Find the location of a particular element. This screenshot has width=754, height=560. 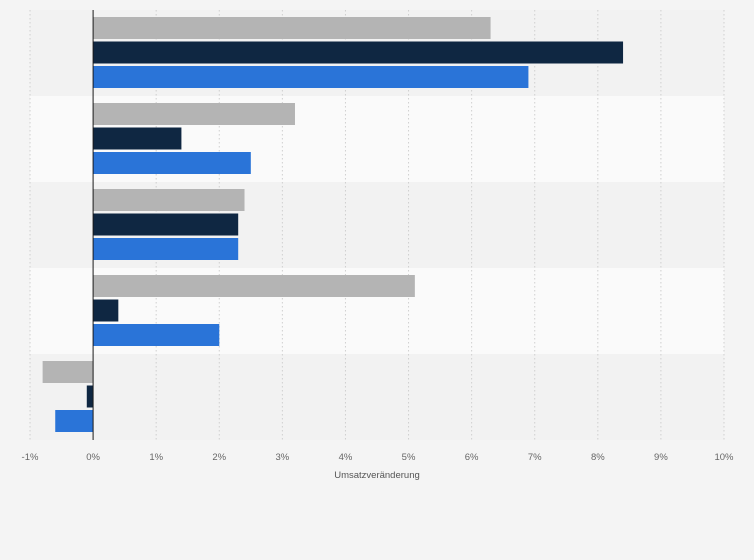

x-tick-label: -1% is located at coordinates (30, 457).